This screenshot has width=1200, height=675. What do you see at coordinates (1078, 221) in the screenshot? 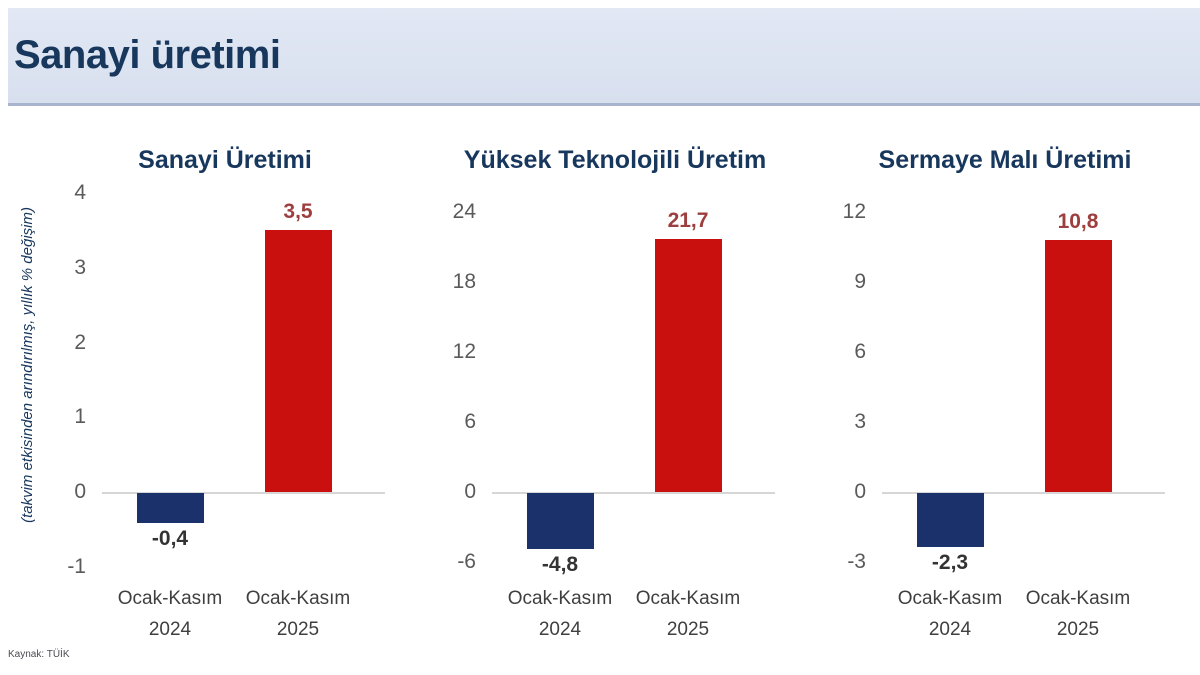
I see `bar-value-label: 10,8` at bounding box center [1078, 221].